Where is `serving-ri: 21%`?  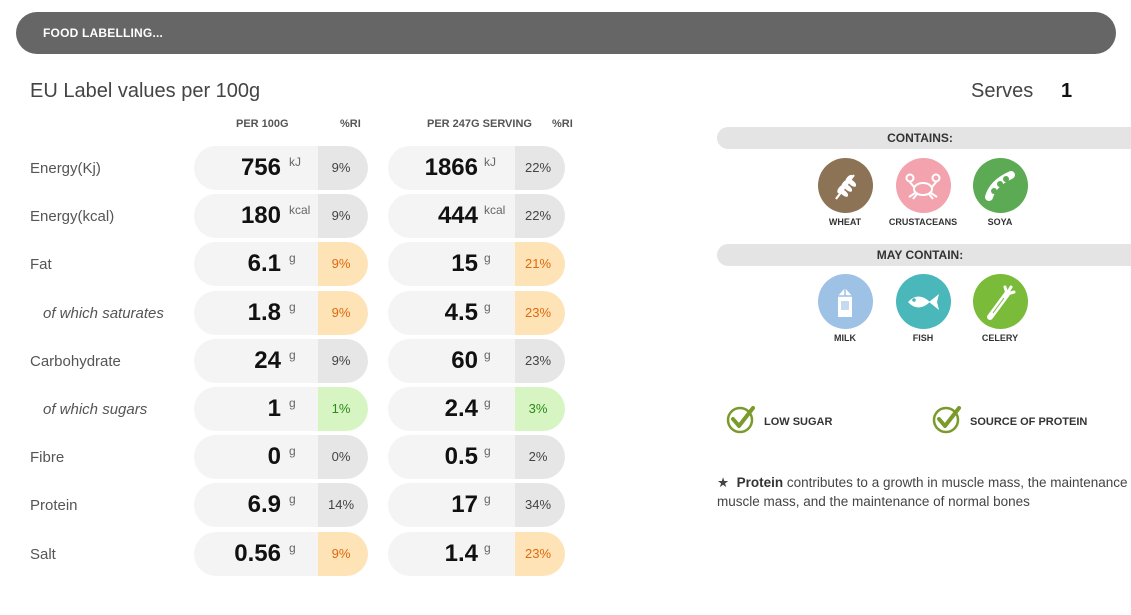
serving-ri: 21% is located at coordinates (540, 264).